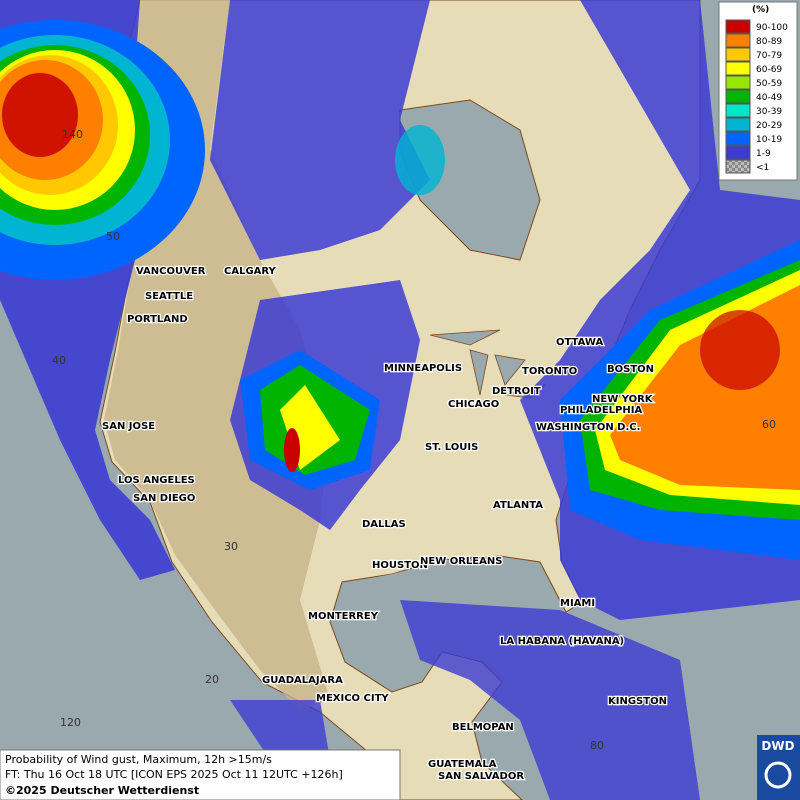 This screenshot has width=800, height=800. Describe the element at coordinates (462, 764) in the screenshot. I see `city-label: GUATEMALA` at that location.